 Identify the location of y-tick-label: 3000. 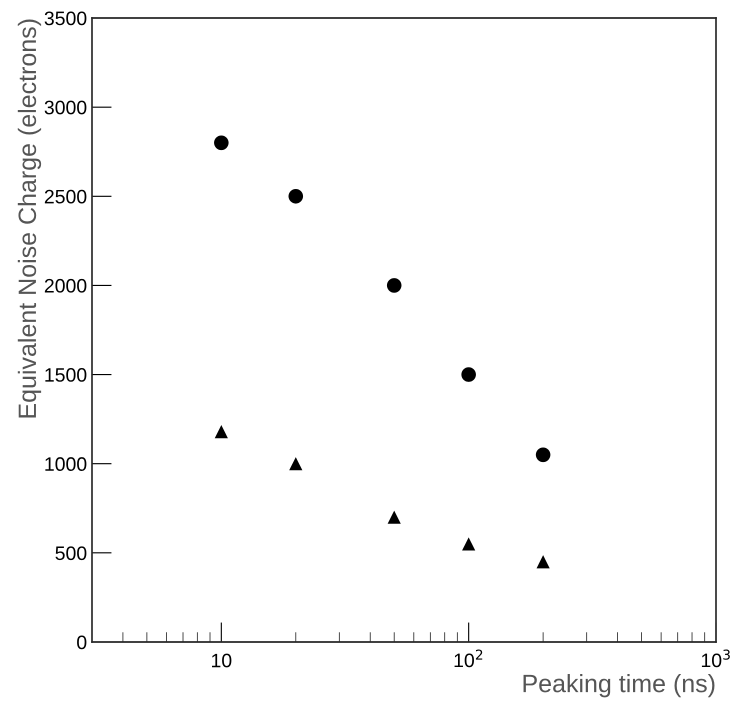
(65, 107).